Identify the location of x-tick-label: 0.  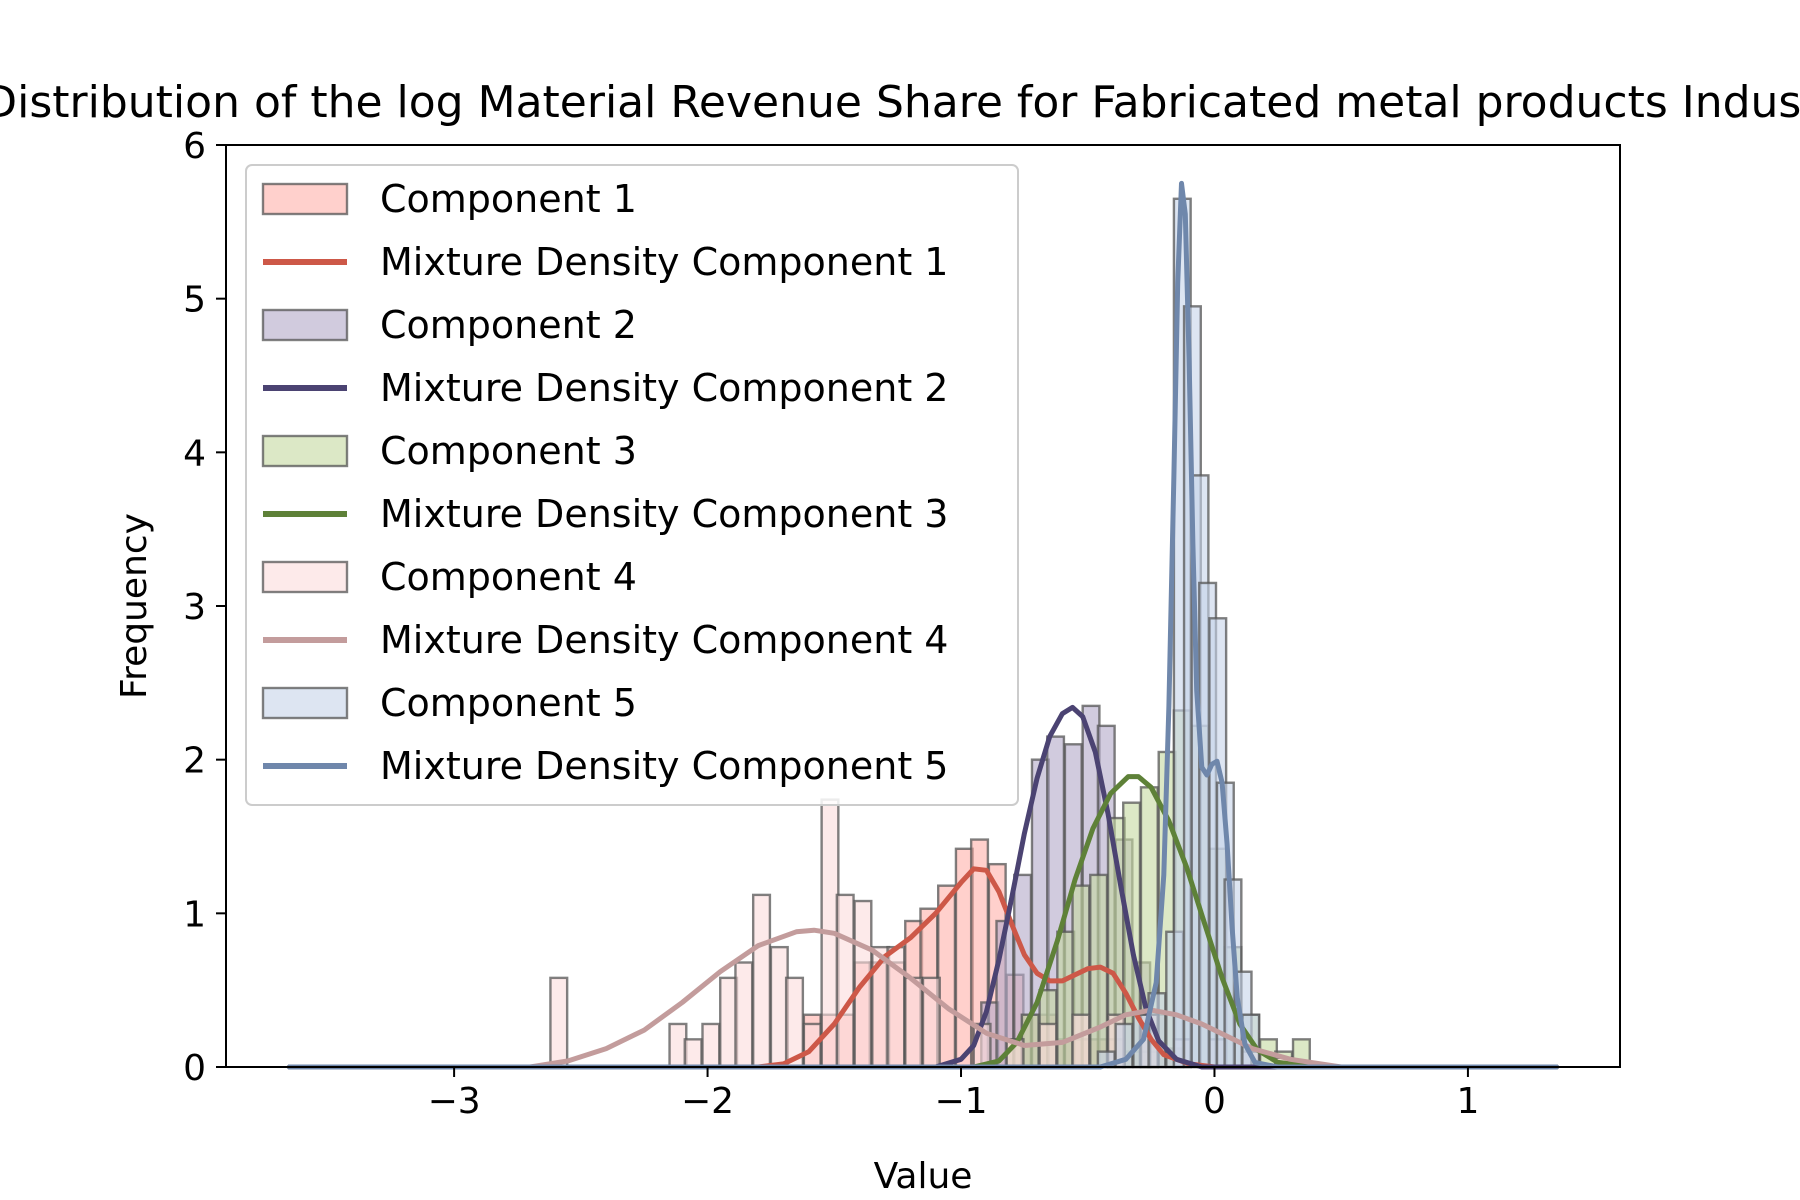
(1214, 1101).